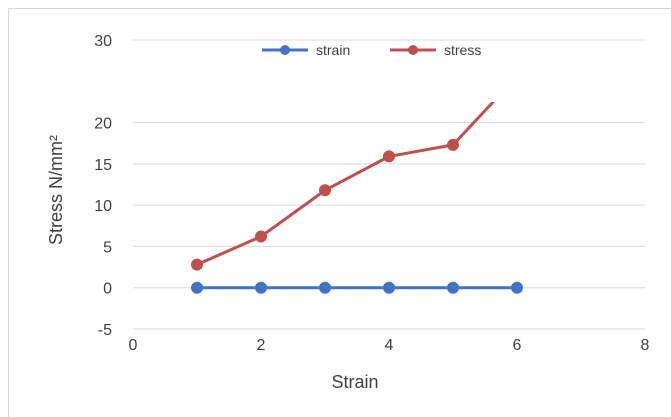  Describe the element at coordinates (339, 8) in the screenshot. I see `chart-frame-top` at that location.